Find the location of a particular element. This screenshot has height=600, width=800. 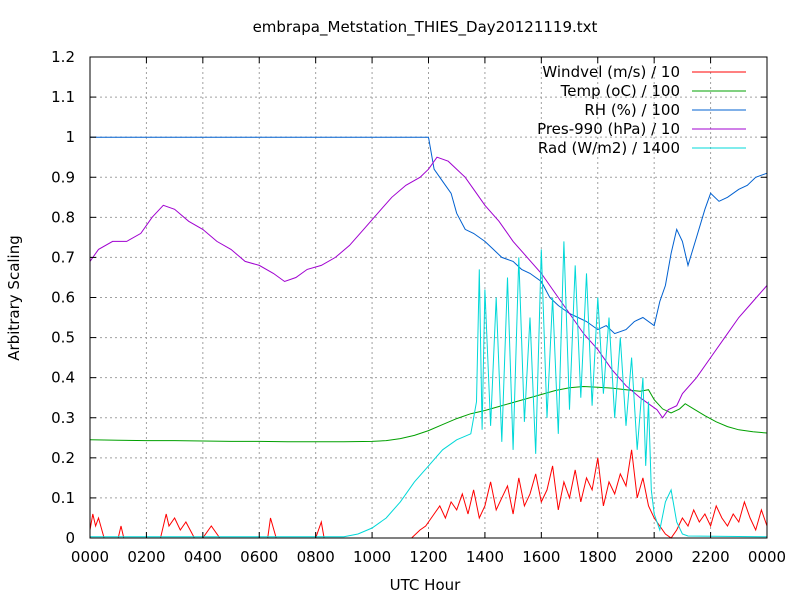

y-tick-label: 0.9 is located at coordinates (63, 177).